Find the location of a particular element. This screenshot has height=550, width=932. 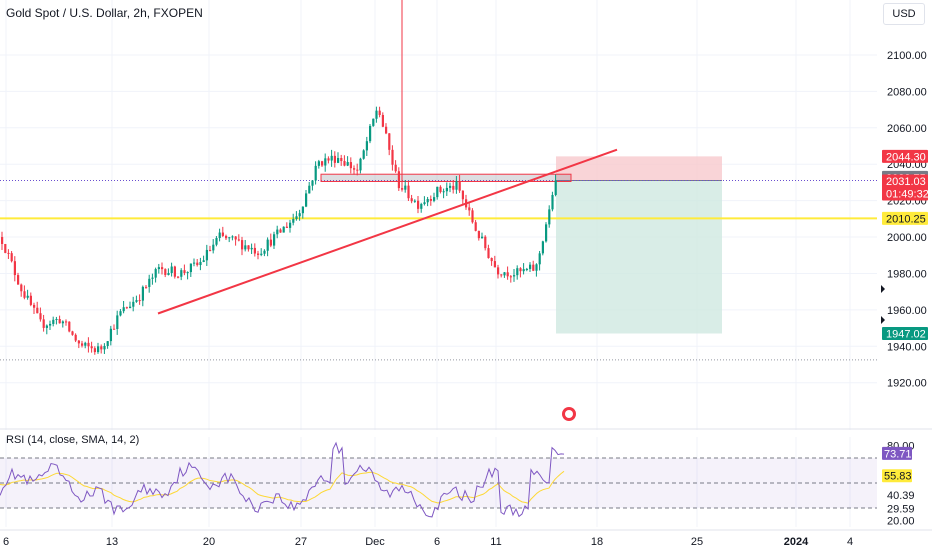

price-label-bg is located at coordinates (905, 218).